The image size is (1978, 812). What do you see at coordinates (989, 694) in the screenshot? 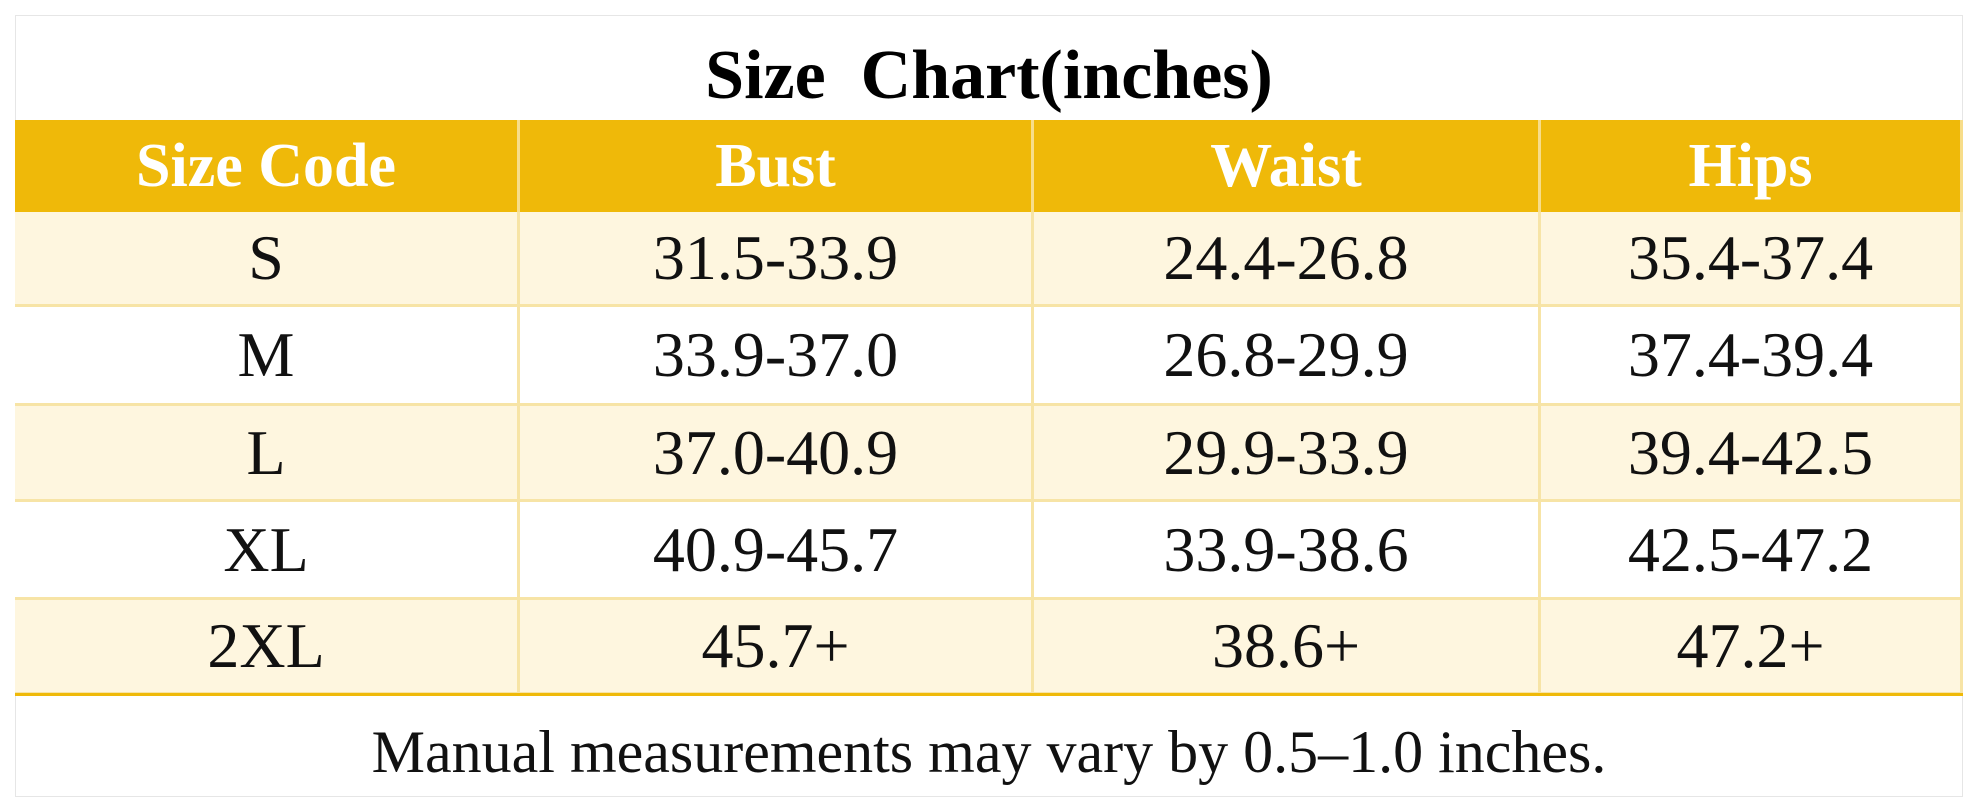
I see `table-bottom-line` at bounding box center [989, 694].